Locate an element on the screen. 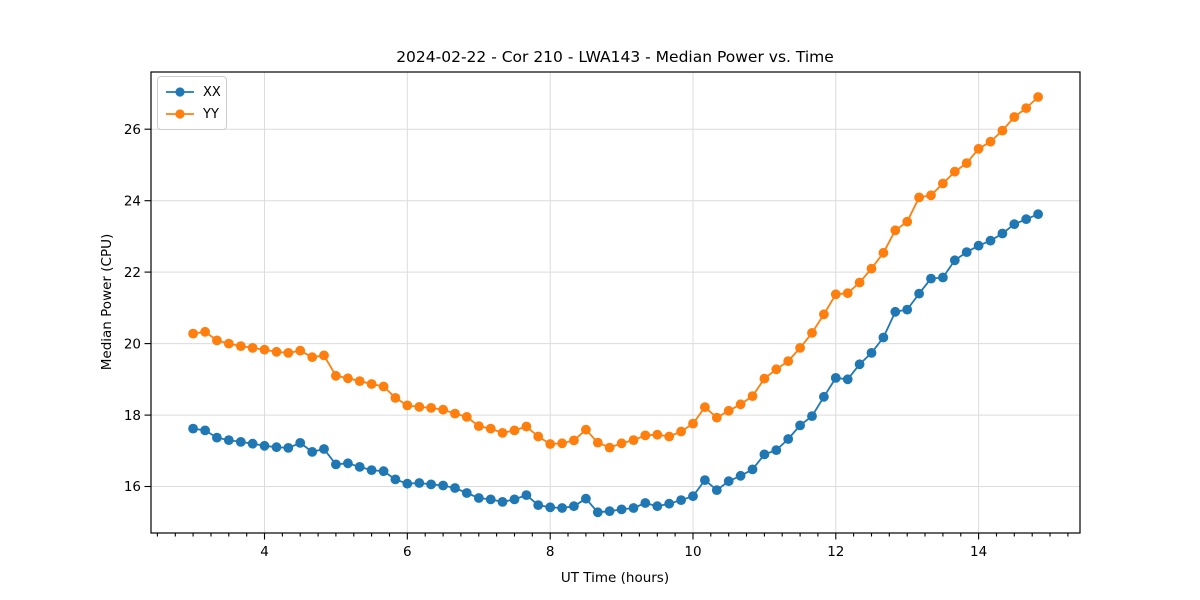 This screenshot has height=600, width=1200. y-tick-label: 20 is located at coordinates (132, 344).